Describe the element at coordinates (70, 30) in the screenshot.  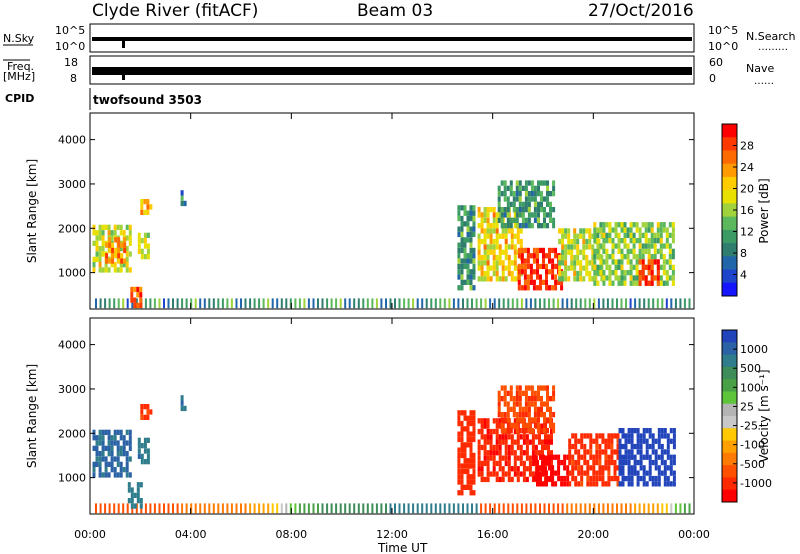
I see `nsky-tick-top: 10^5` at that location.